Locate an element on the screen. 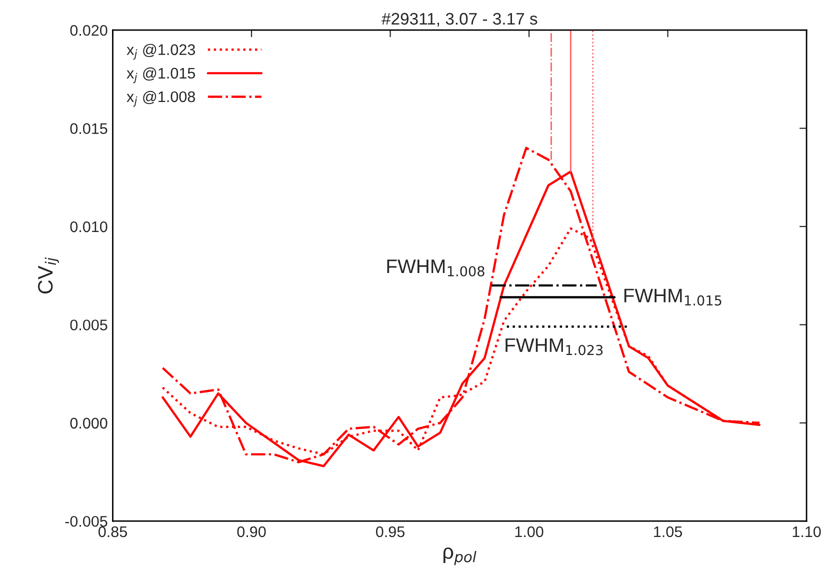  y-axis-title: CV$_{ij}$ is located at coordinates (48, 275).